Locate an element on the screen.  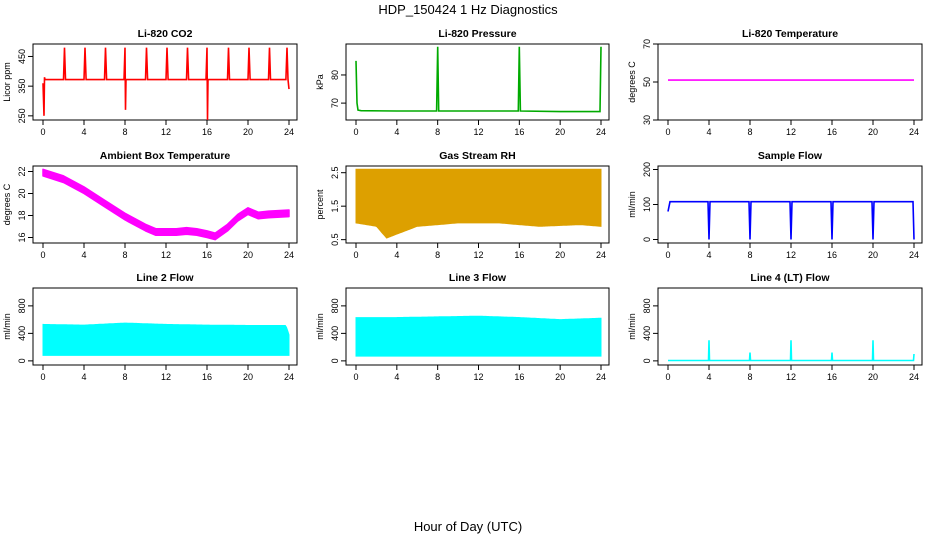
y-tick-label: 0.5 is located at coordinates (335, 239).